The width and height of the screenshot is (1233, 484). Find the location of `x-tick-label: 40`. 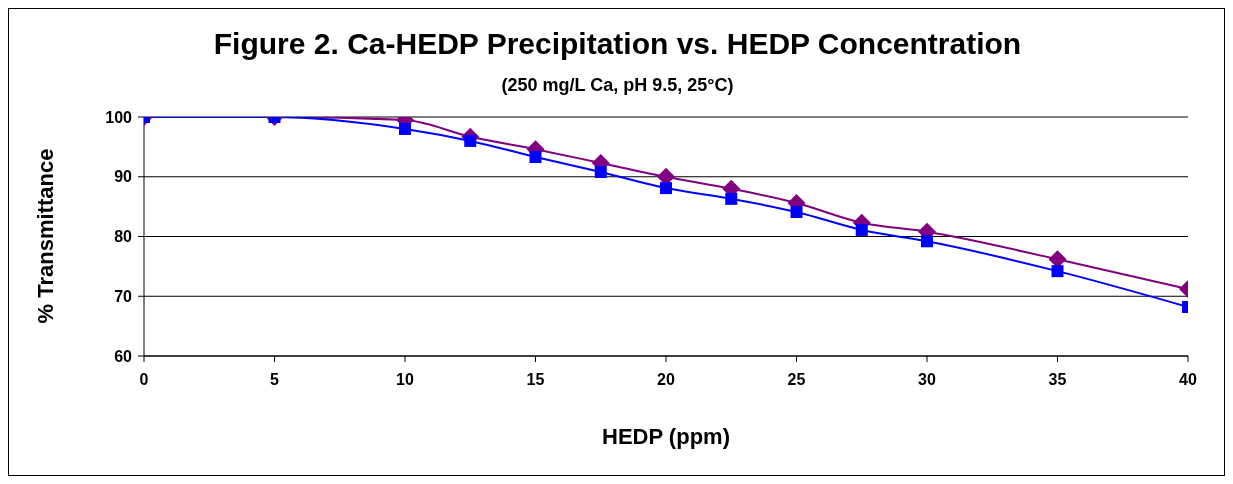

x-tick-label: 40 is located at coordinates (1188, 380).